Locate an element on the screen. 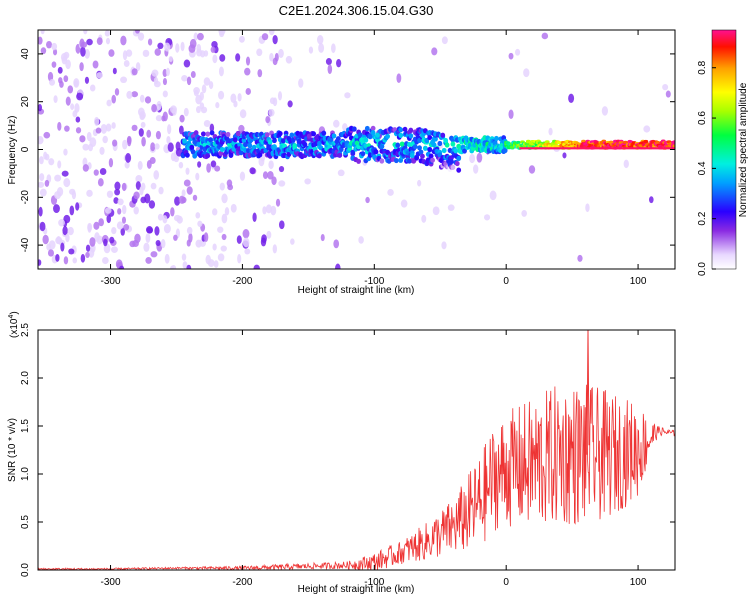 The height and width of the screenshot is (600, 750). x-tick-label: 100 is located at coordinates (638, 582).